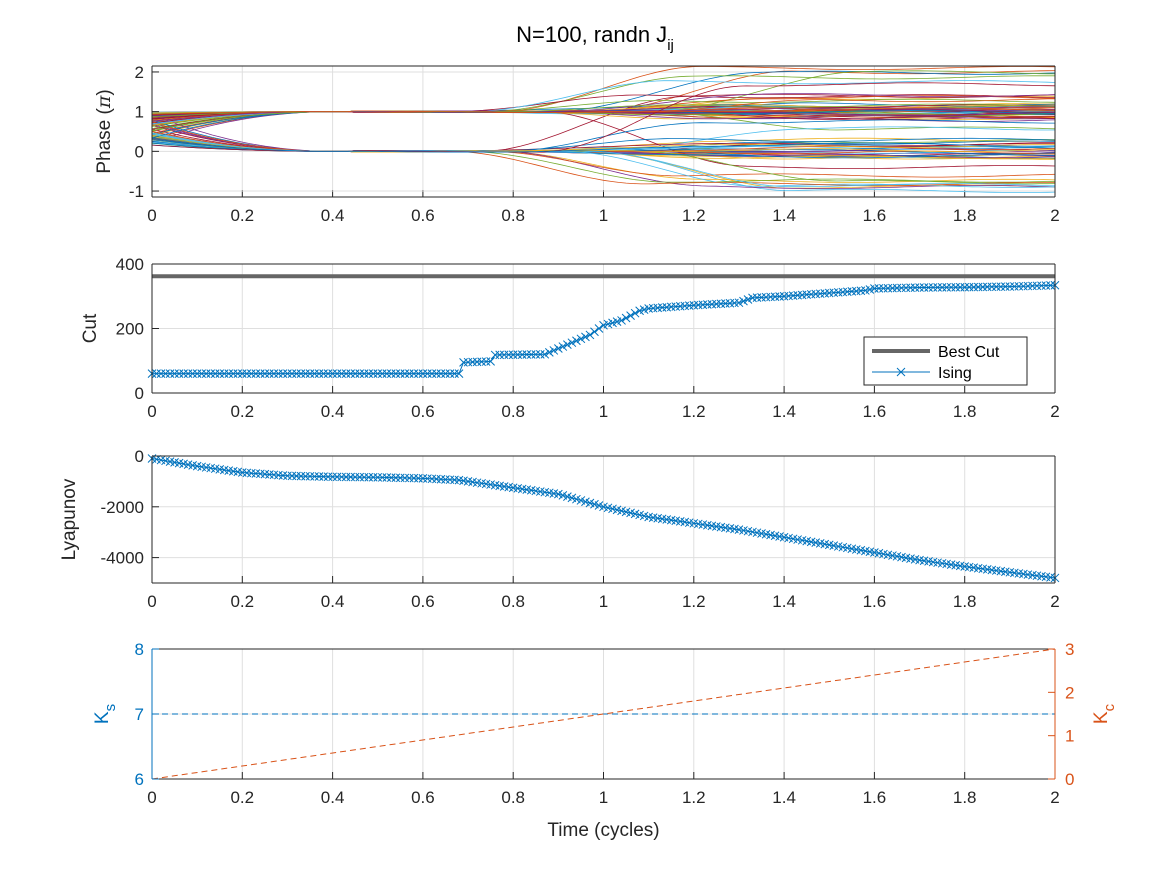 This screenshot has height=875, width=1167. I want to click on x-tick-label: 1.8, so click(965, 601).